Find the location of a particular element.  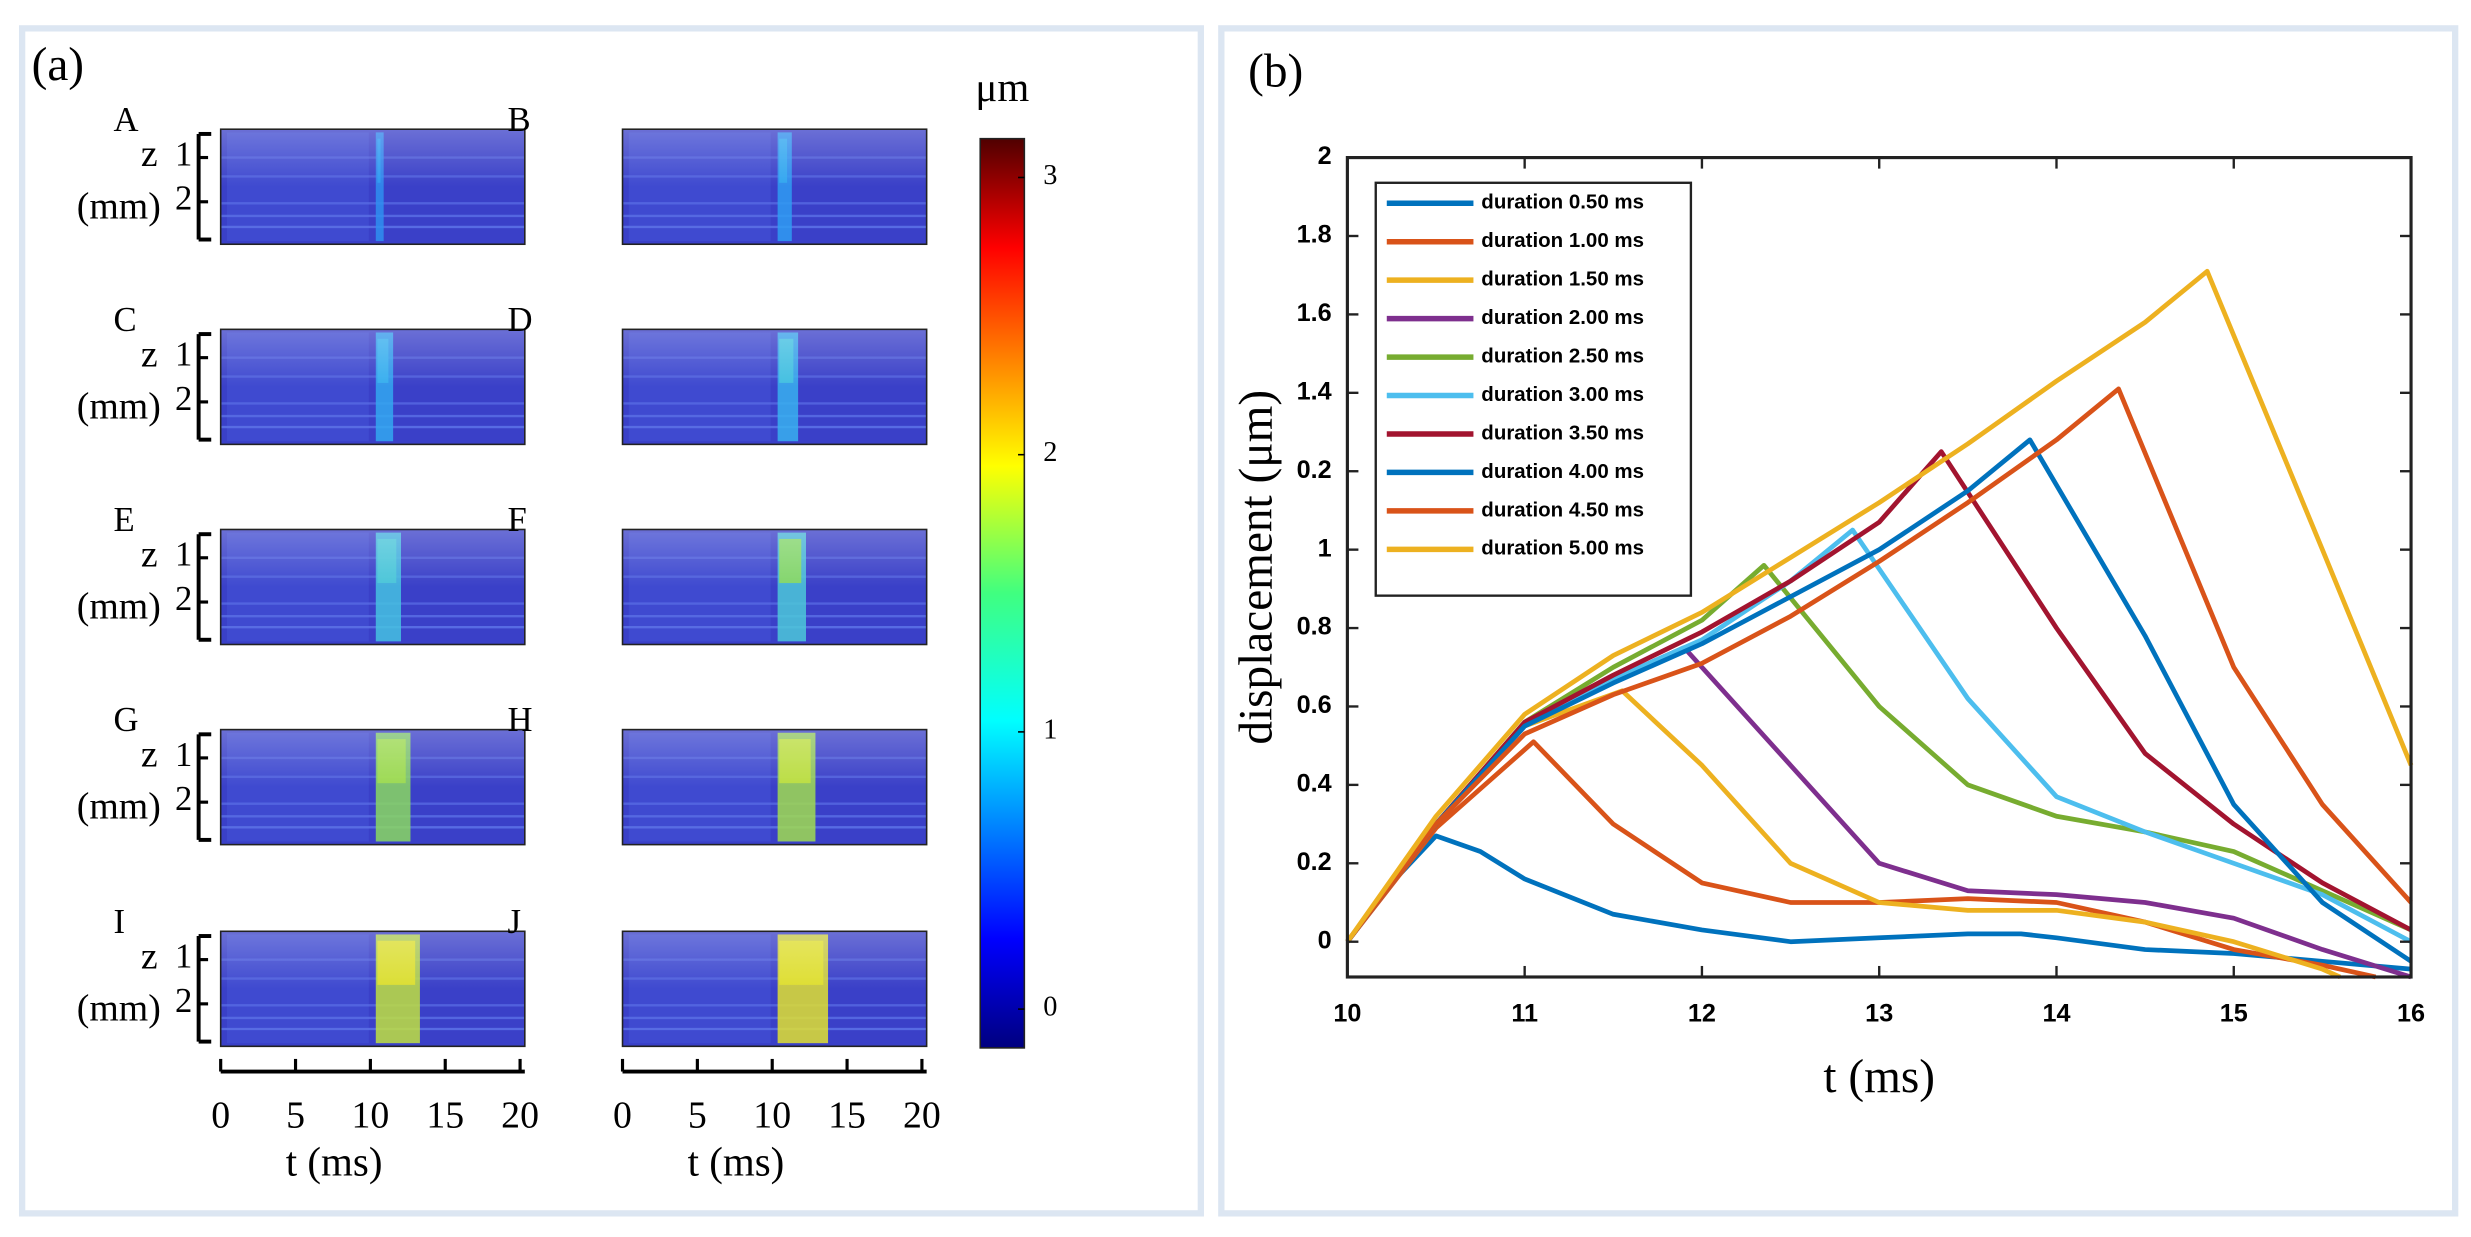

colorbar-tick-label: 0 is located at coordinates (1050, 1007).